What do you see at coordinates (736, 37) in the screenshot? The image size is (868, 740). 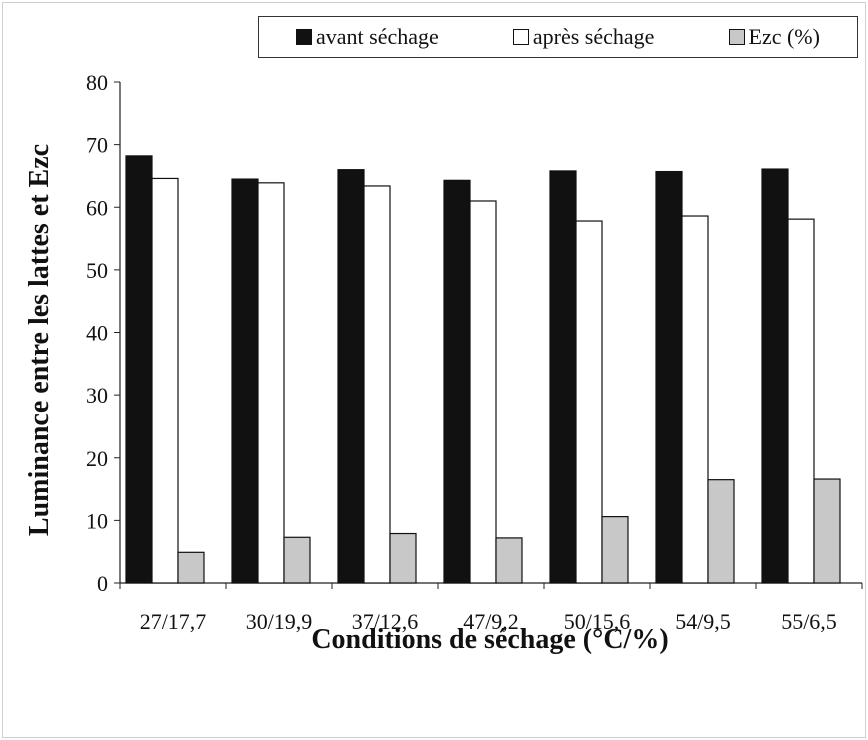 I see `legend-swatch-ezc` at bounding box center [736, 37].